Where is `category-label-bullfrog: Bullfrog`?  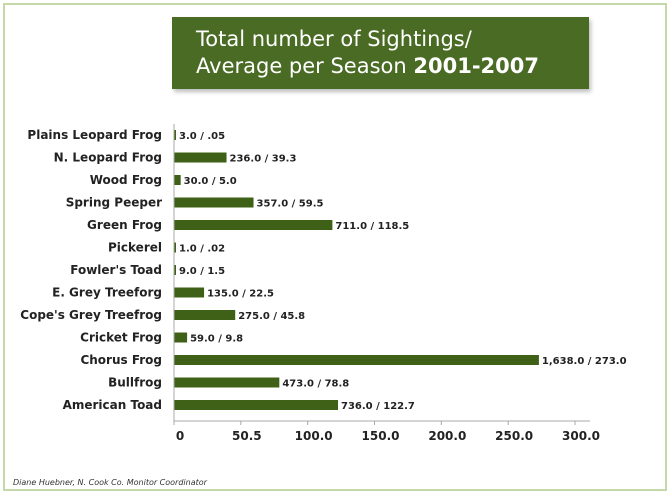 category-label-bullfrog: Bullfrog is located at coordinates (135, 383).